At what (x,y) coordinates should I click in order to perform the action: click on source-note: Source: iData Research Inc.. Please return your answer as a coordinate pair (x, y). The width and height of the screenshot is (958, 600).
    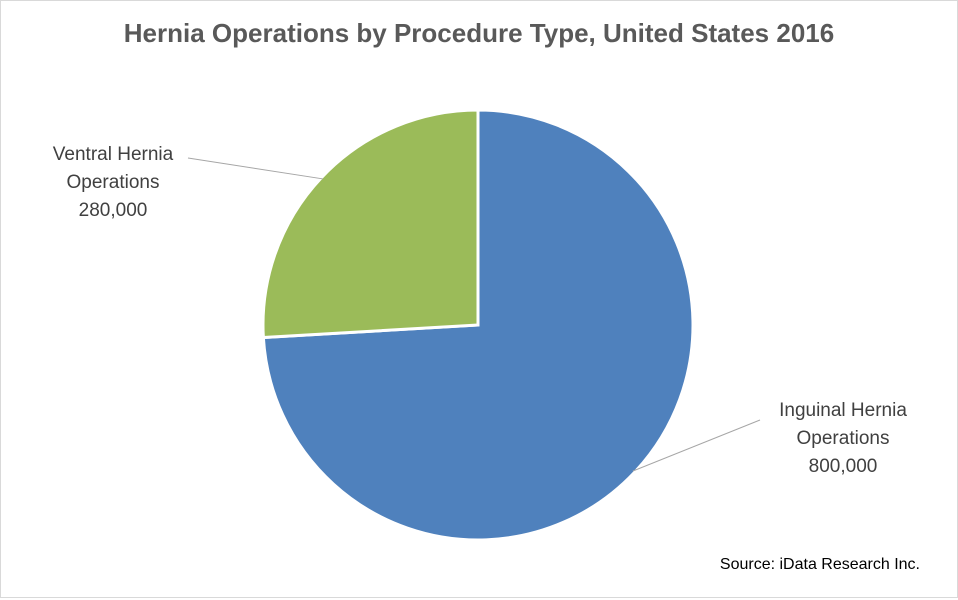
    Looking at the image, I should click on (819, 564).